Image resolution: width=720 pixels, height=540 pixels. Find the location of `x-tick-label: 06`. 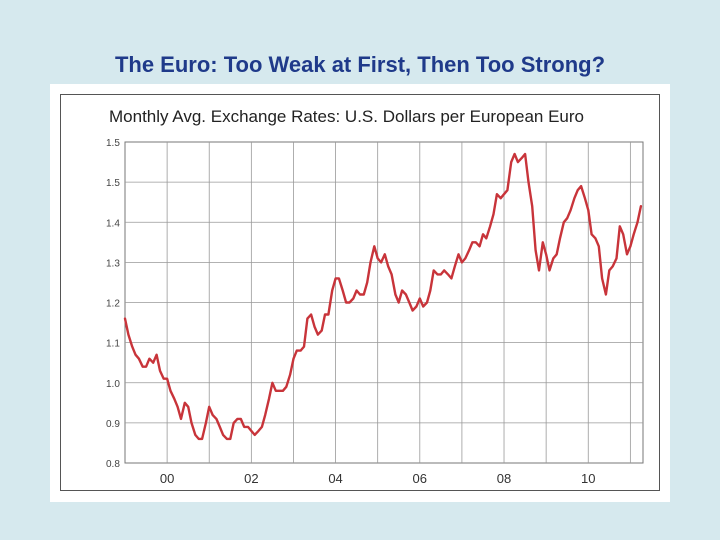

x-tick-label: 06 is located at coordinates (420, 478).